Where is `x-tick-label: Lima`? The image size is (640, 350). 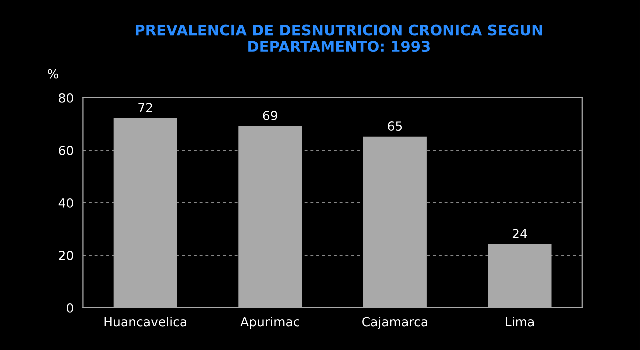
x-tick-label: Lima is located at coordinates (520, 322).